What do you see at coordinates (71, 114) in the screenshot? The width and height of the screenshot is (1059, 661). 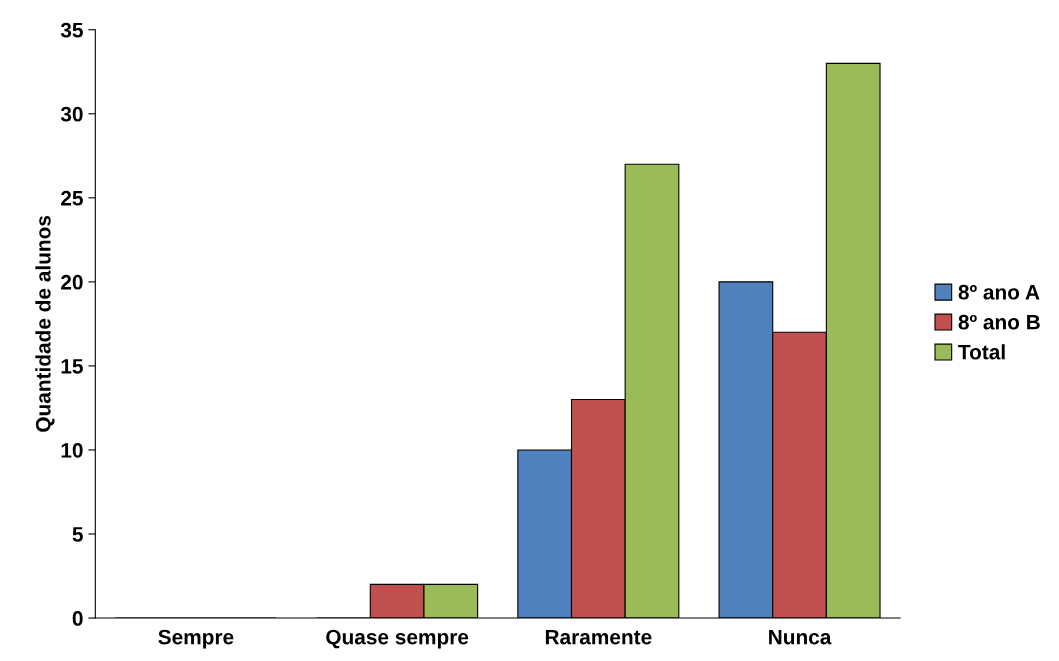 I see `y-tick-label: 30` at bounding box center [71, 114].